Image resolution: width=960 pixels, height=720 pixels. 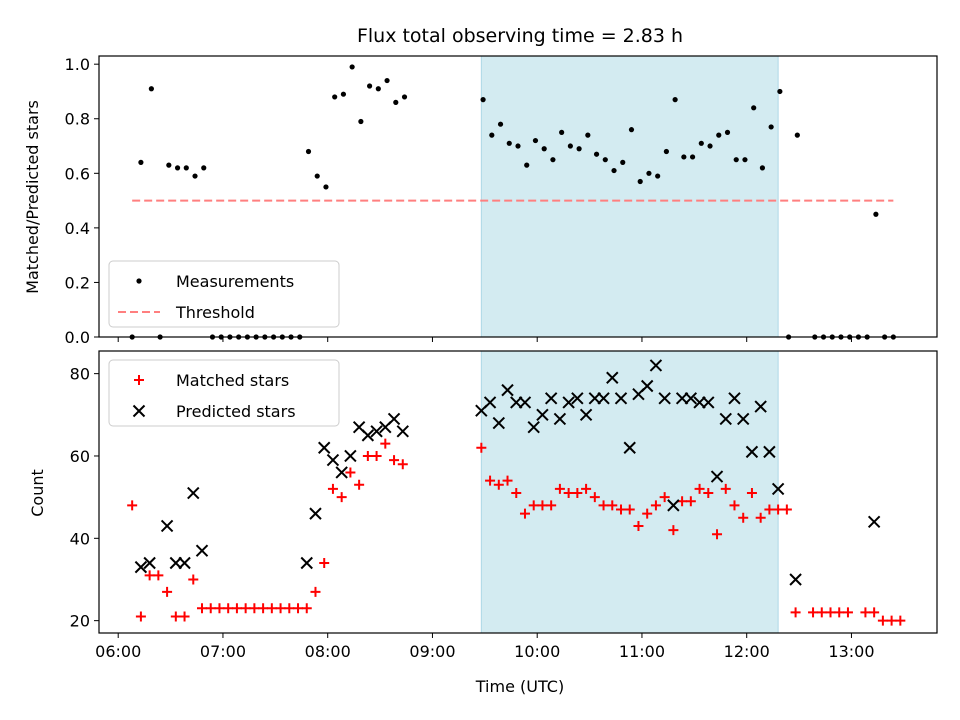 I want to click on y-axis-label-top: Matched/Predicted stars, so click(x=32, y=197).